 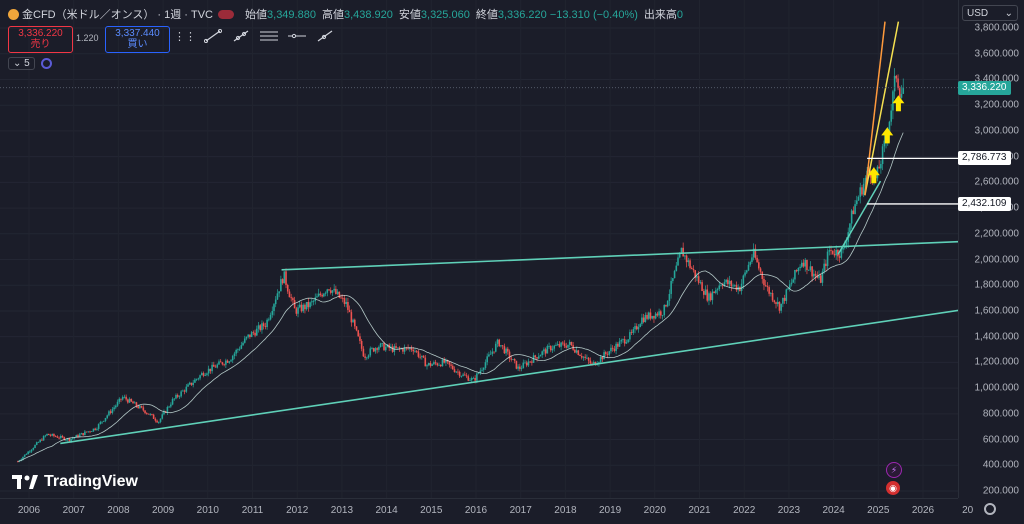 I want to click on time-tick-label: 2010, so click(x=207, y=510).